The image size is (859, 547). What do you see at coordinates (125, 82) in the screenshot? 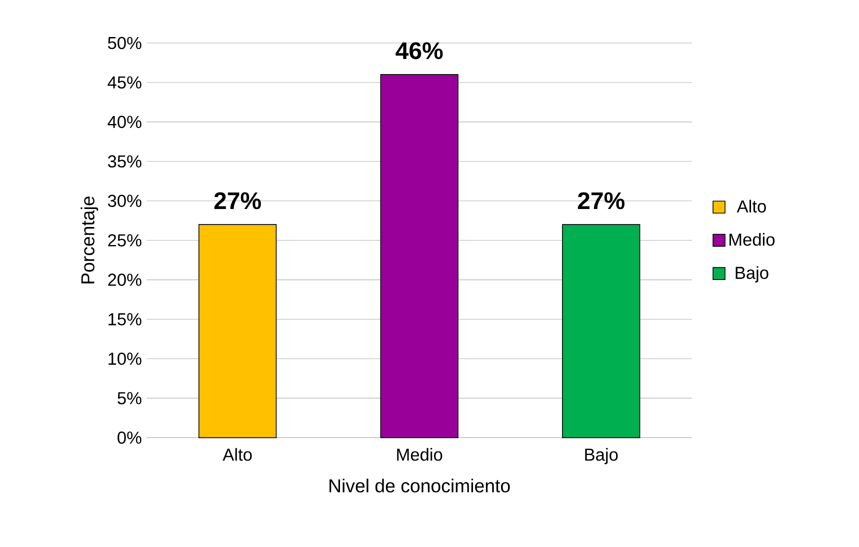
I see `y-tick-label: 45%` at bounding box center [125, 82].